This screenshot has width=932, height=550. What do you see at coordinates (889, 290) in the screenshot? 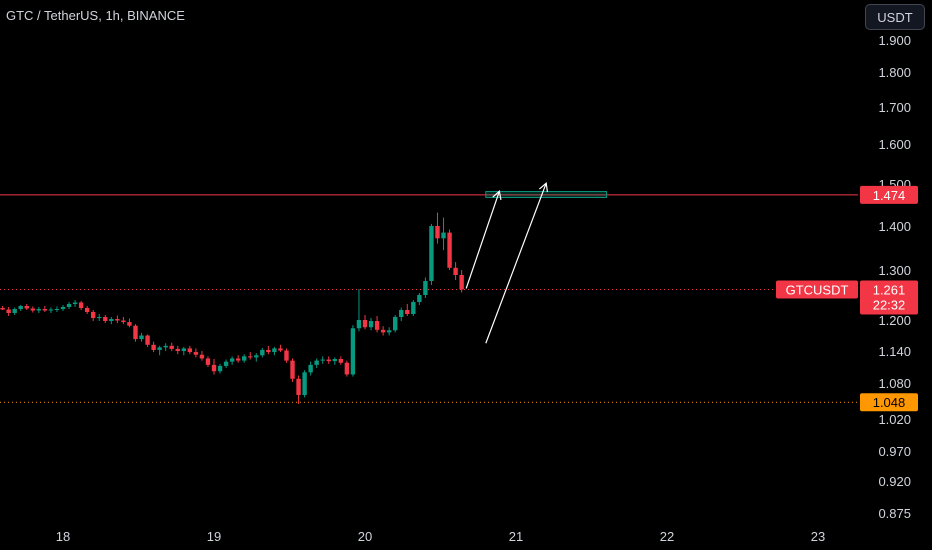
I see `last-price-value: 1.261` at bounding box center [889, 290].